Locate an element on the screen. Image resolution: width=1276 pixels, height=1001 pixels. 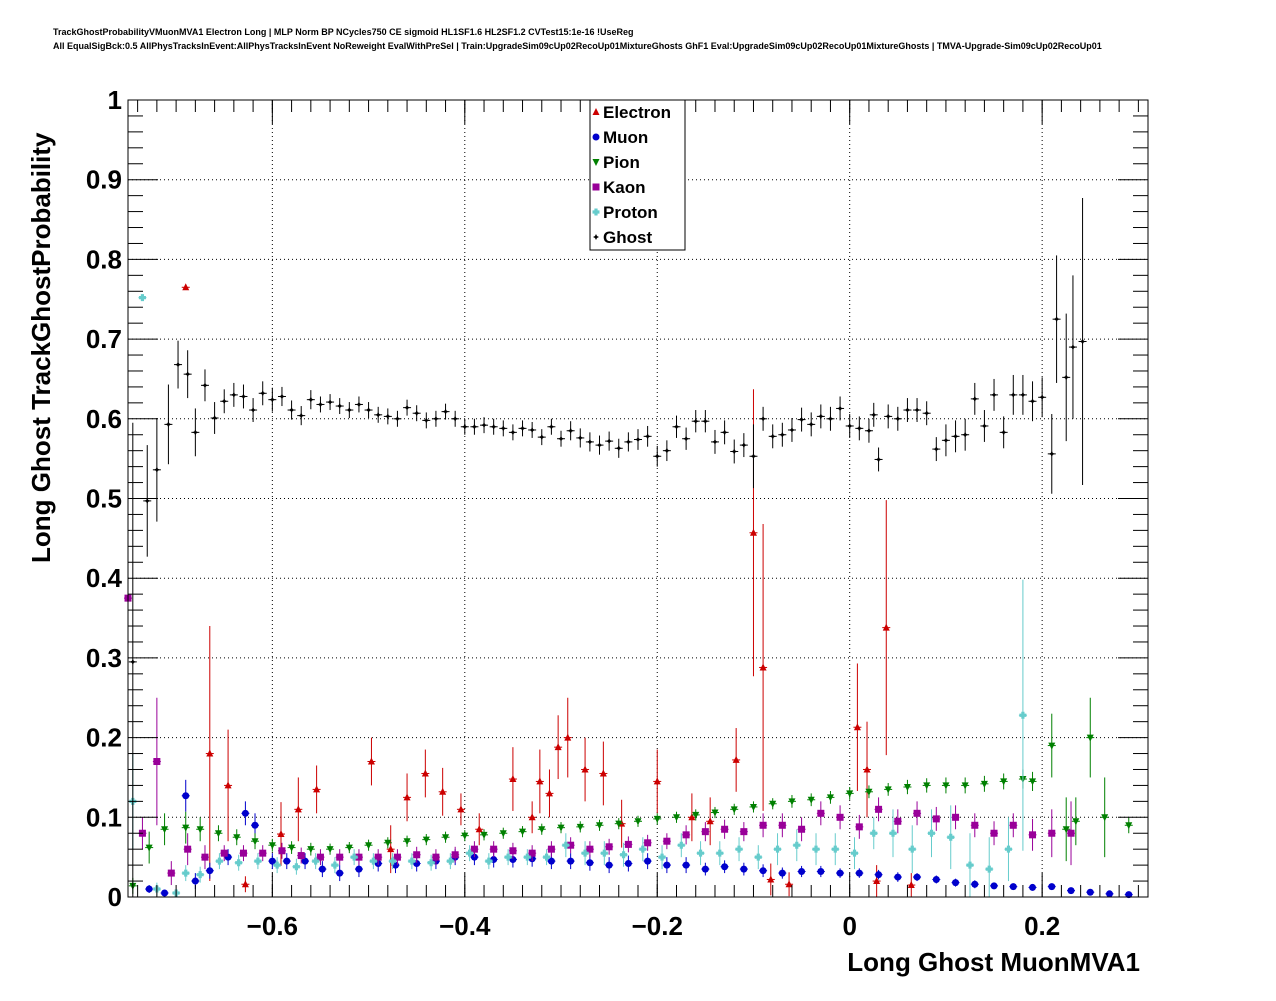
legend-marker-muon is located at coordinates (596, 137).